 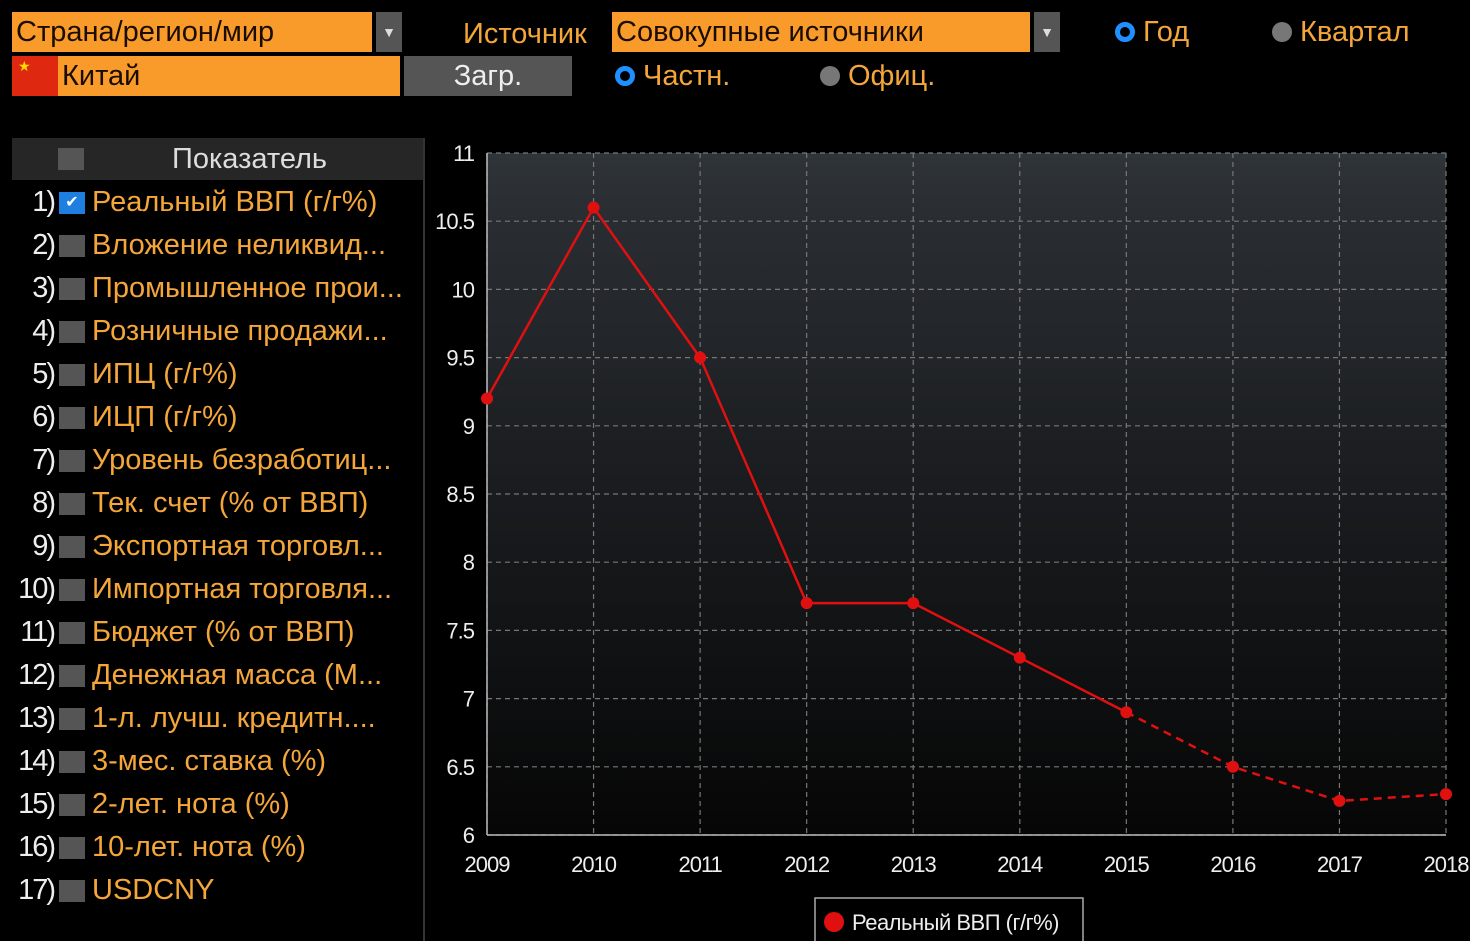 What do you see at coordinates (469, 562) in the screenshot?
I see `y-tick-label: 8` at bounding box center [469, 562].